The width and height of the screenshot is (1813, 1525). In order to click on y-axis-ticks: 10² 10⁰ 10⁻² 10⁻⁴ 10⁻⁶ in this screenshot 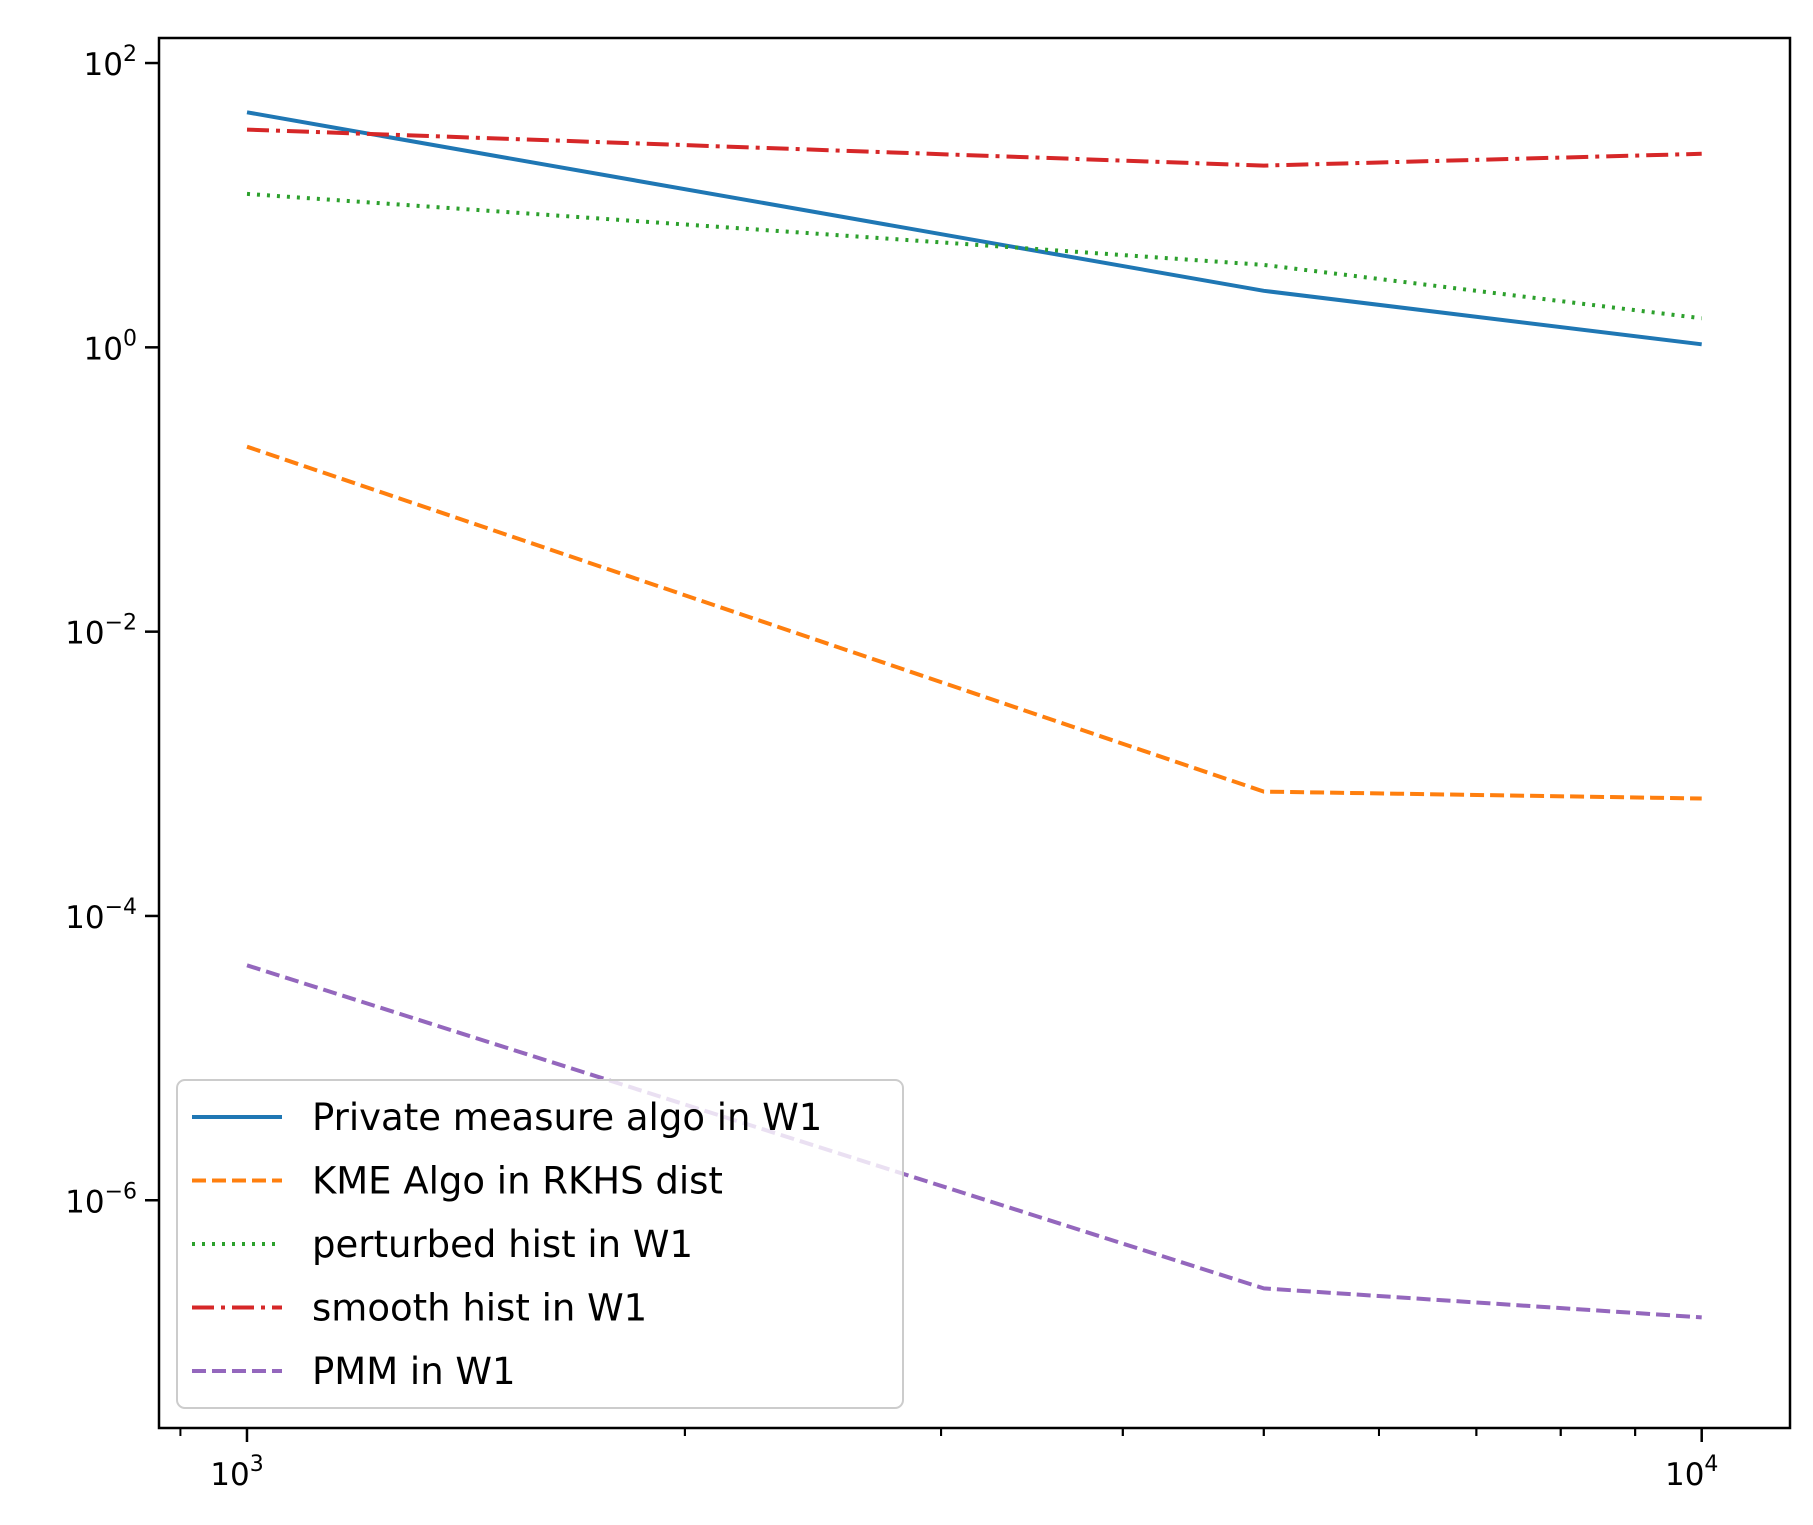, I will do `click(112, 631)`.